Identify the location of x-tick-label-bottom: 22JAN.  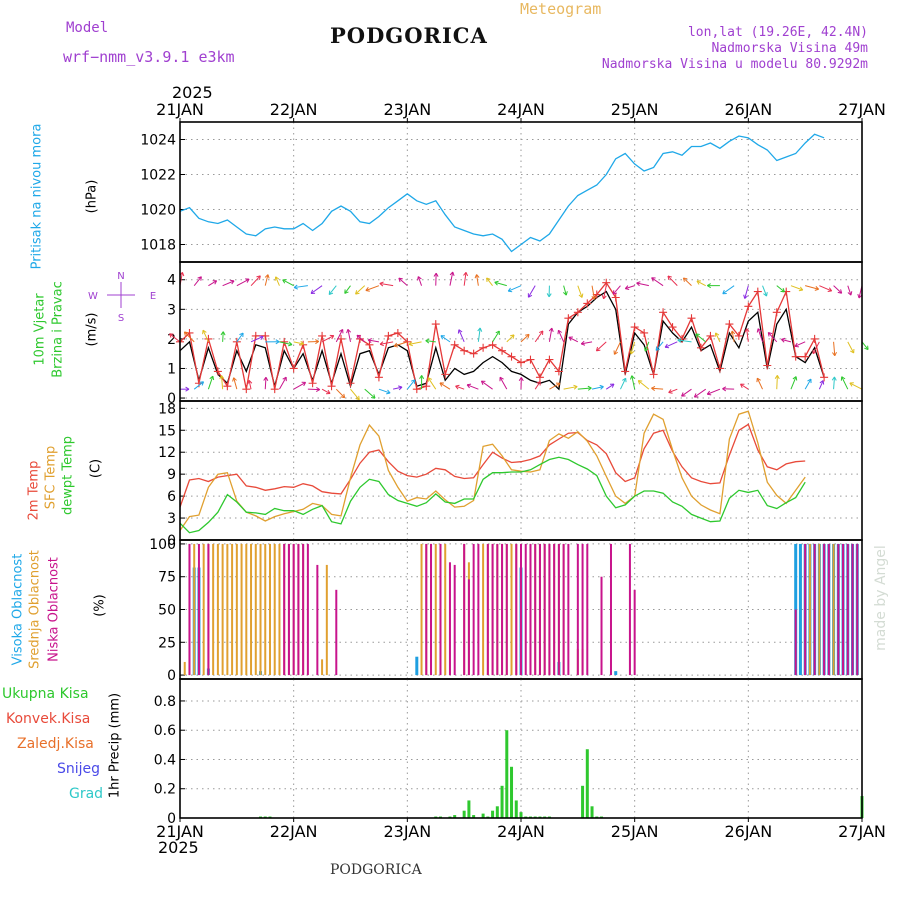
(294, 831).